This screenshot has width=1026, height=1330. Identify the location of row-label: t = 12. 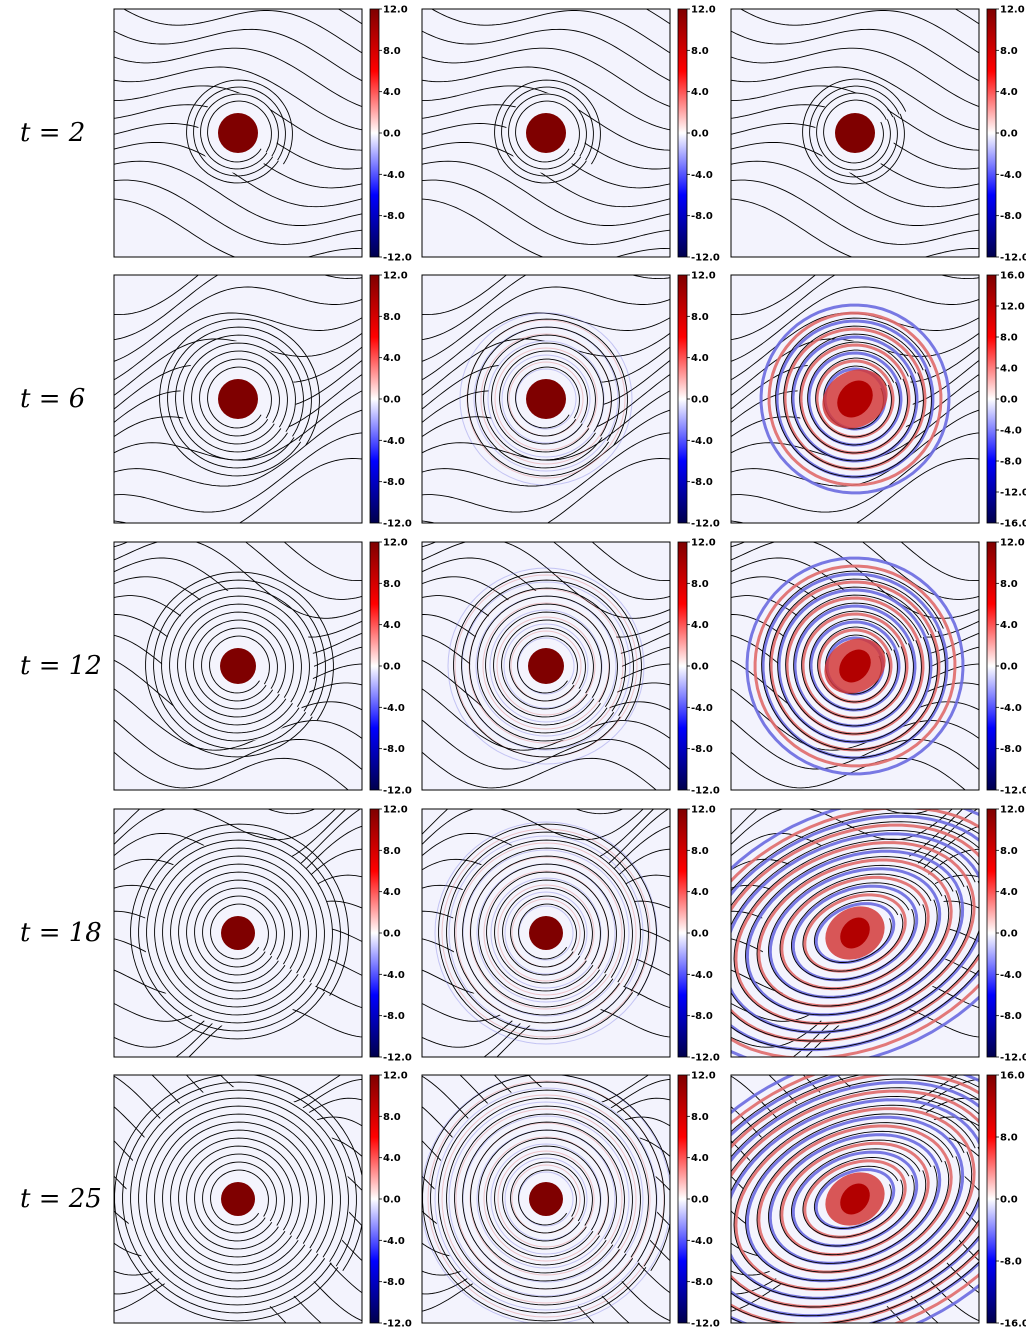
(61, 666).